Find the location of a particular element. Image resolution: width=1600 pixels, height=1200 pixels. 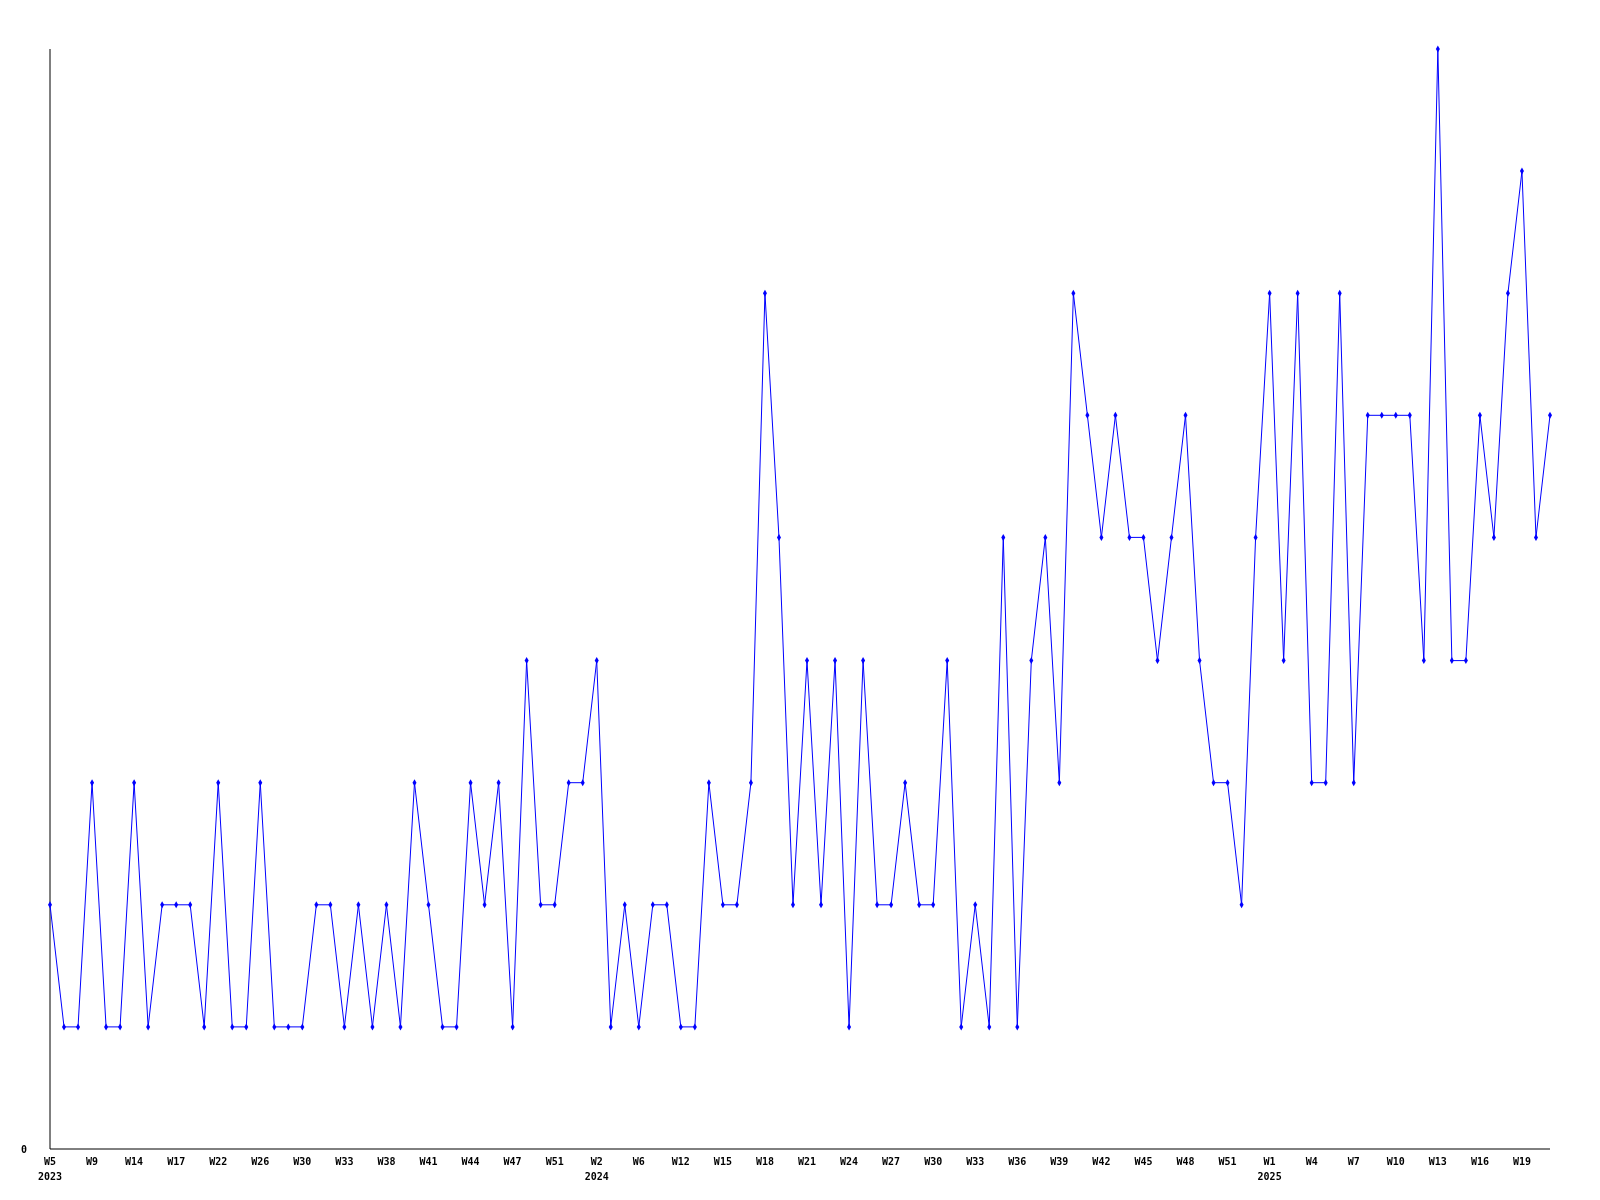

x-tick-label: W19 is located at coordinates (1521, 1161).